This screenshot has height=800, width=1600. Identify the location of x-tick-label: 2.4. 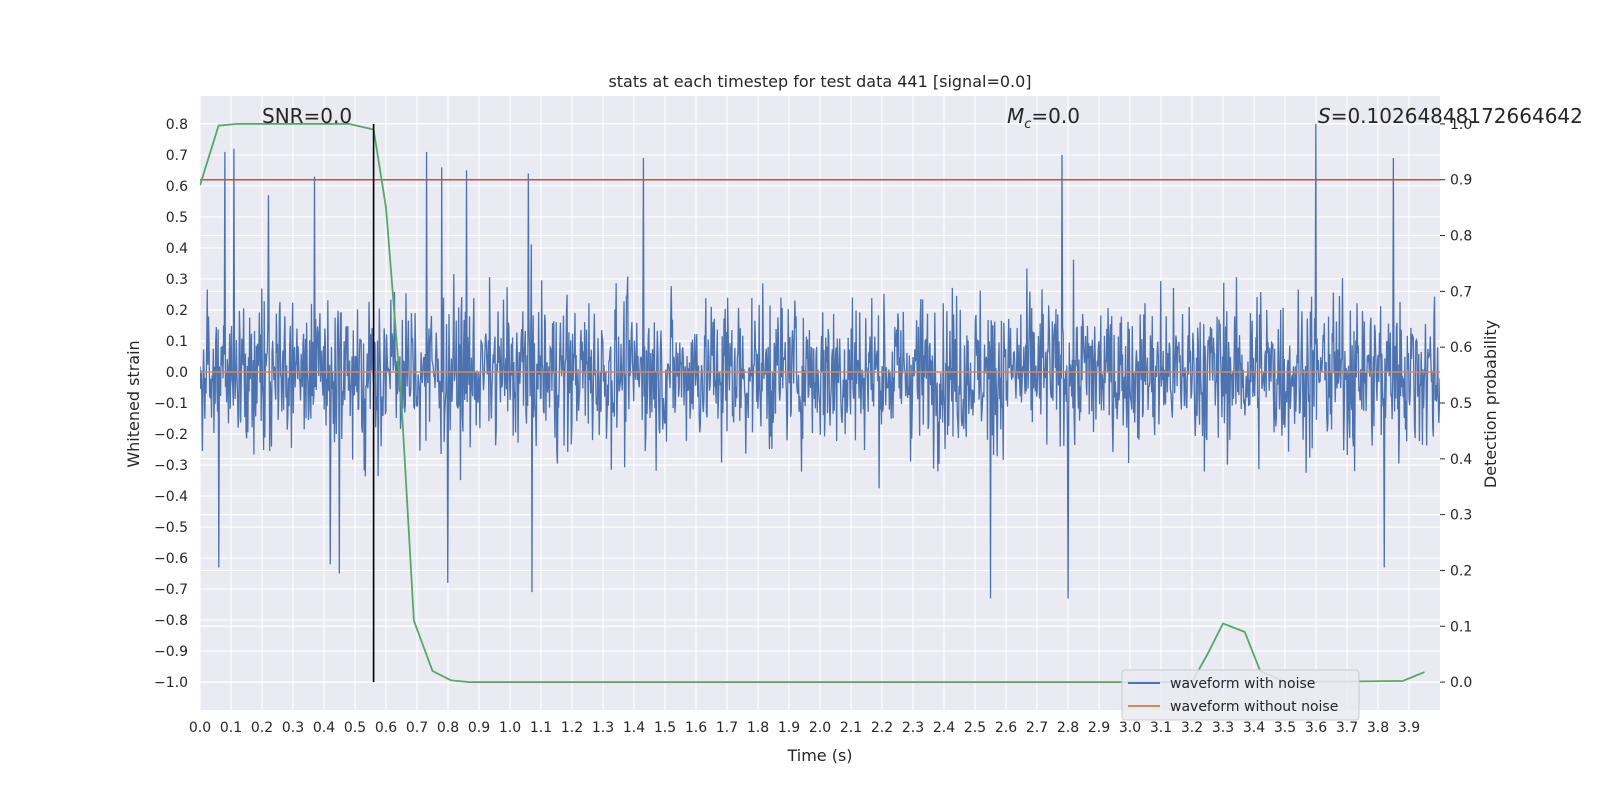
(944, 728).